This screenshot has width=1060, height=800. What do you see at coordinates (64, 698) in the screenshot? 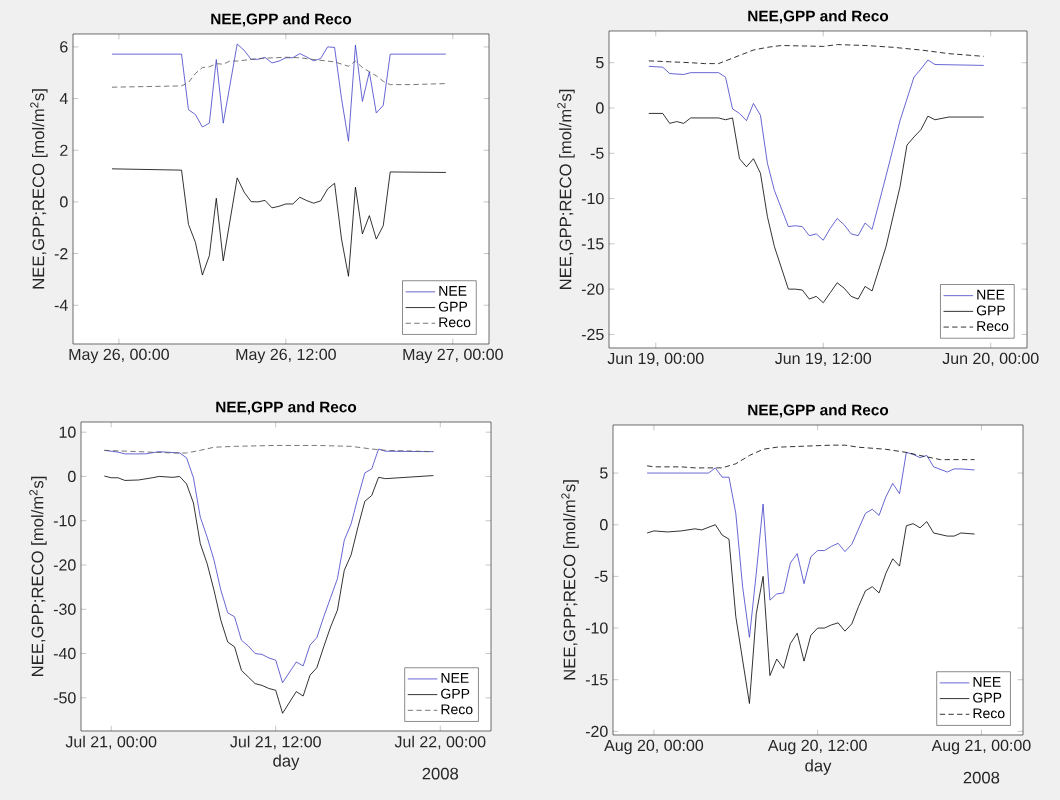
I see `y-tick-label: -50` at bounding box center [64, 698].